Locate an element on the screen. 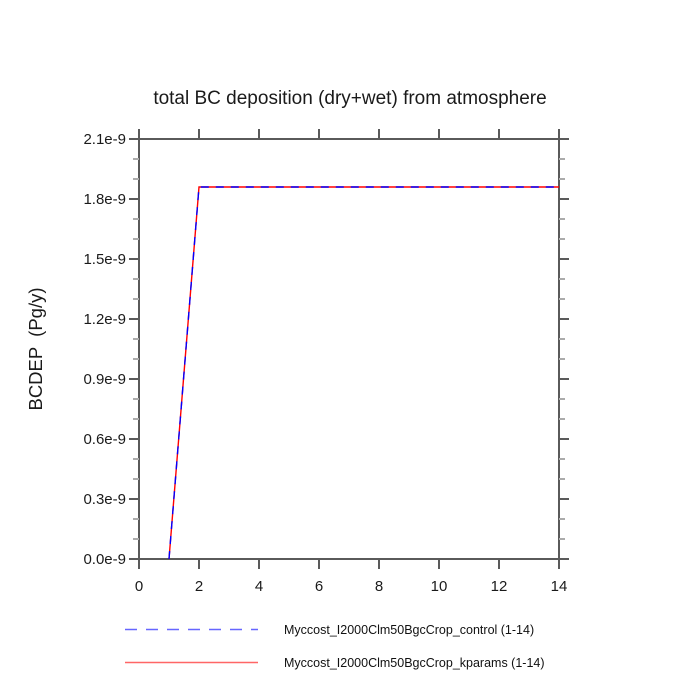 The width and height of the screenshot is (700, 700). svg-text: 2.1e-9 is located at coordinates (104, 139).